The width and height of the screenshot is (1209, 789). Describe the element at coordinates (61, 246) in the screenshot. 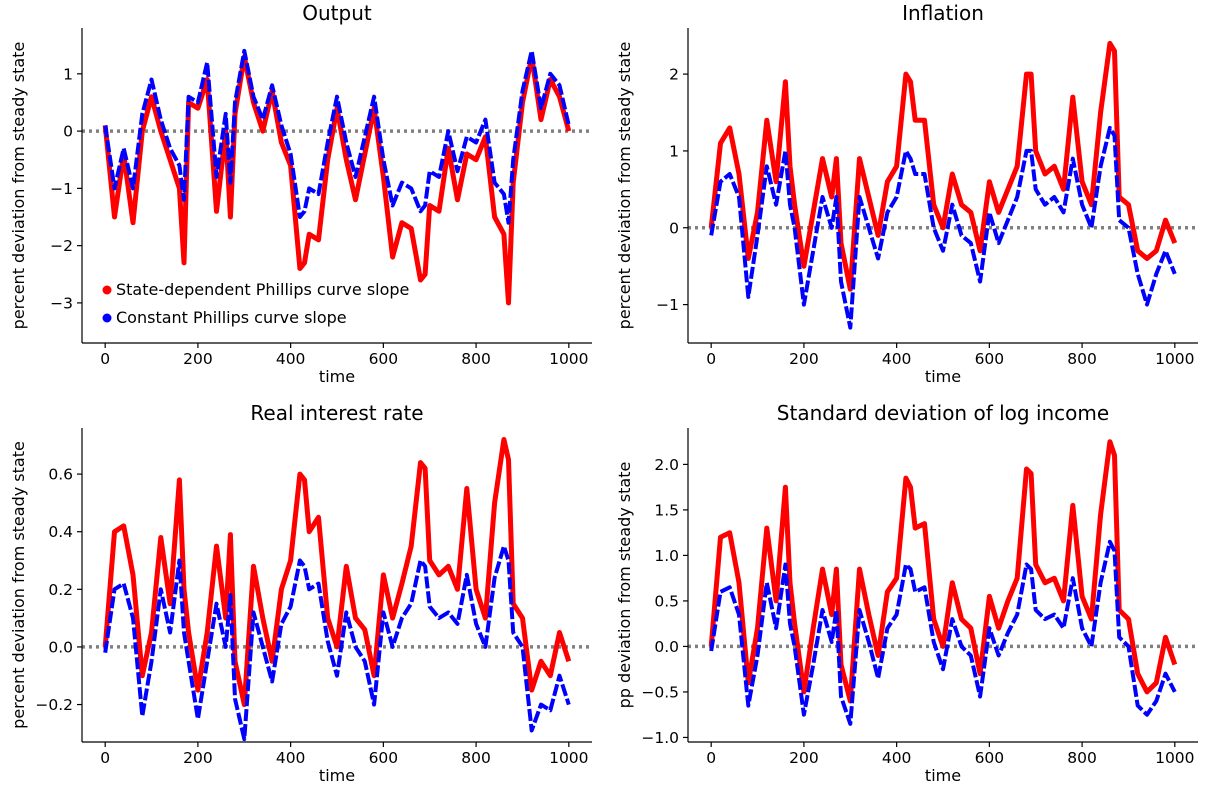

I see `y-tick-label: −2` at that location.